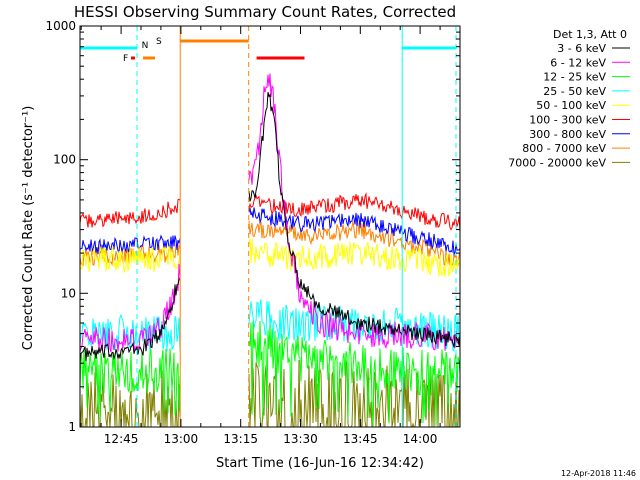 The image size is (640, 480). What do you see at coordinates (300, 439) in the screenshot?
I see `x-tick-label: 13:30` at bounding box center [300, 439].